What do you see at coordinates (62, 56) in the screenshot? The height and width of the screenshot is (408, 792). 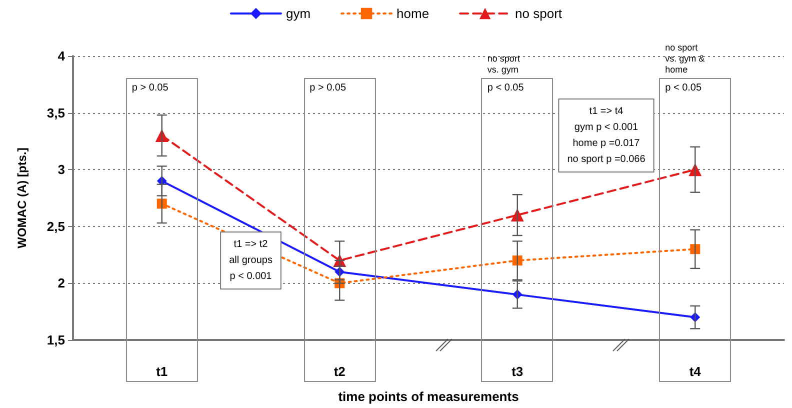 I see `y-tick-label: 4` at bounding box center [62, 56].